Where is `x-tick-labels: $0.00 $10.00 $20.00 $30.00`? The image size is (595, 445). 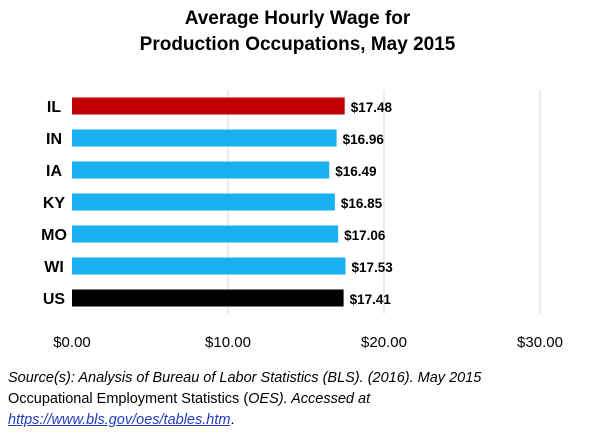
x-tick-labels: $0.00 $10.00 $20.00 $30.00 is located at coordinates (308, 342).